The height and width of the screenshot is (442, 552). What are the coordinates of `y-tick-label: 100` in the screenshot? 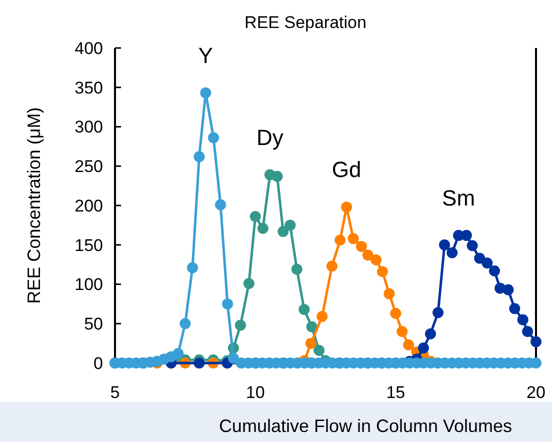 It's located at (88, 284).